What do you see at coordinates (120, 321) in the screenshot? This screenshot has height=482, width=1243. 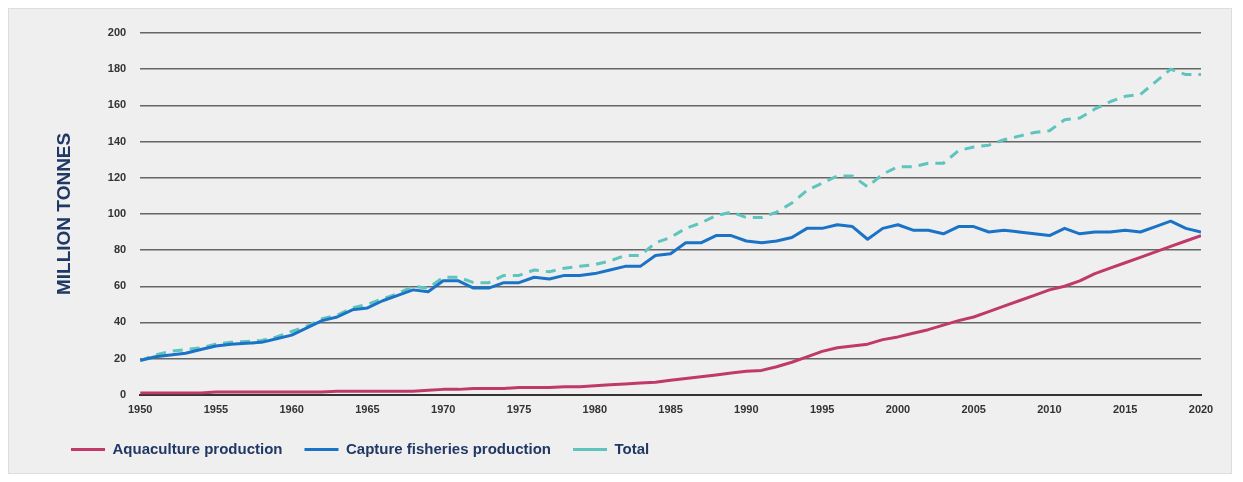 I see `y-tick-label: 40` at bounding box center [120, 321].